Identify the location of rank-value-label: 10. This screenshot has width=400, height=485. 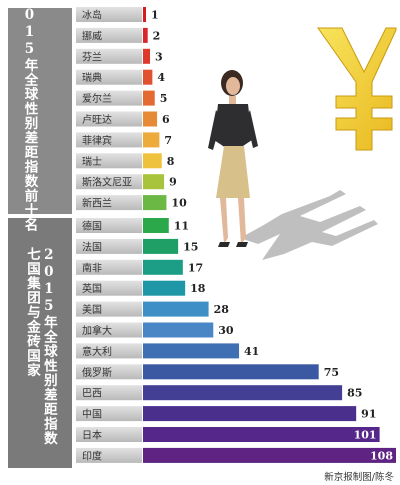
(179, 203).